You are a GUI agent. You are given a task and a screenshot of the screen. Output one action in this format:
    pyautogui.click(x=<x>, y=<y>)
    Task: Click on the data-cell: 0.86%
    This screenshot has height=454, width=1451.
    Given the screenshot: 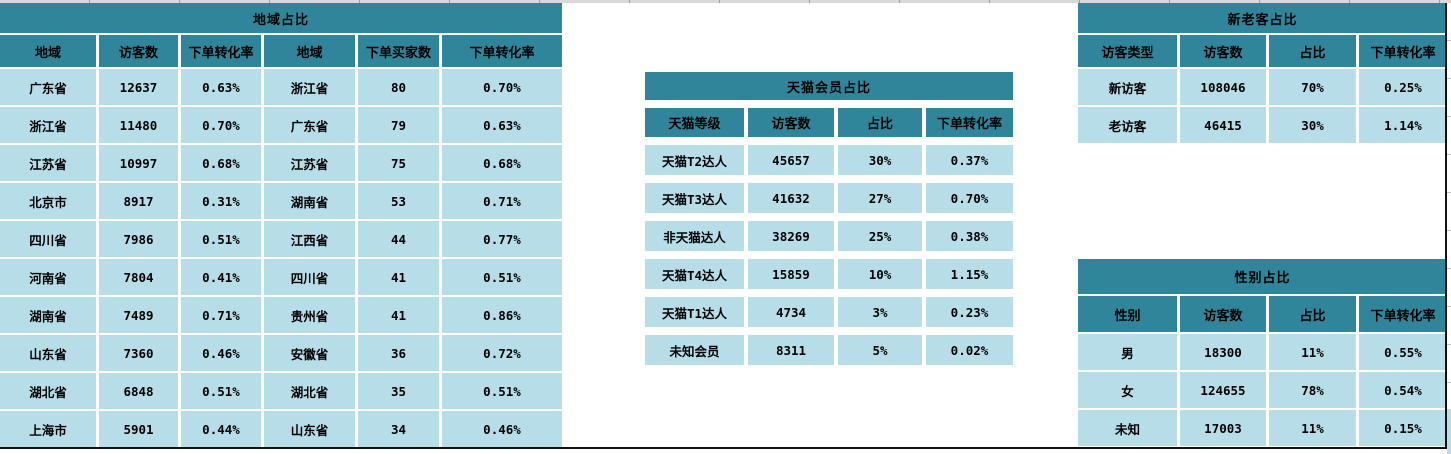 What is the action you would take?
    pyautogui.click(x=502, y=315)
    